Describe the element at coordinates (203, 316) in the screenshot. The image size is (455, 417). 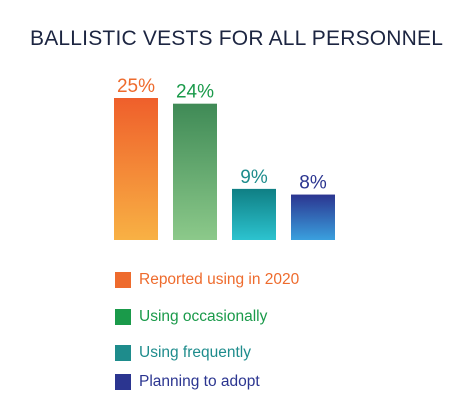
I see `legend-label-occasionally: Using occasionally` at that location.